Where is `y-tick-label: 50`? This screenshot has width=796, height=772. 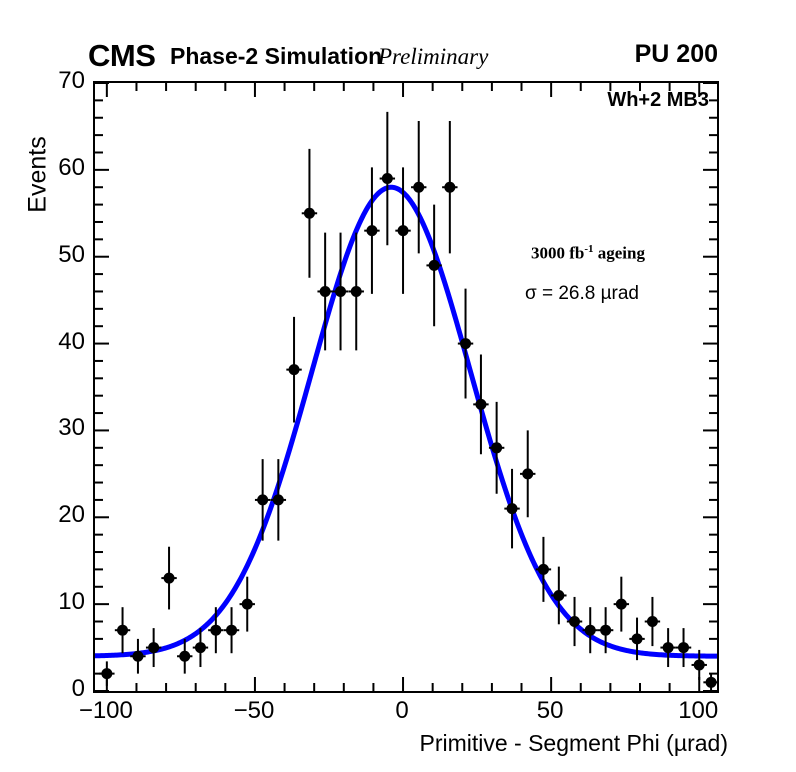 y-tick-label: 50 is located at coordinates (71, 254).